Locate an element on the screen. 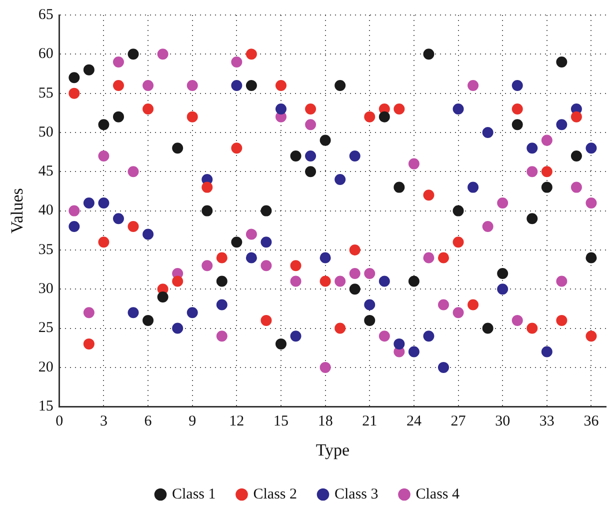 This screenshot has height=518, width=612. x-tick-label: 36 is located at coordinates (592, 422).